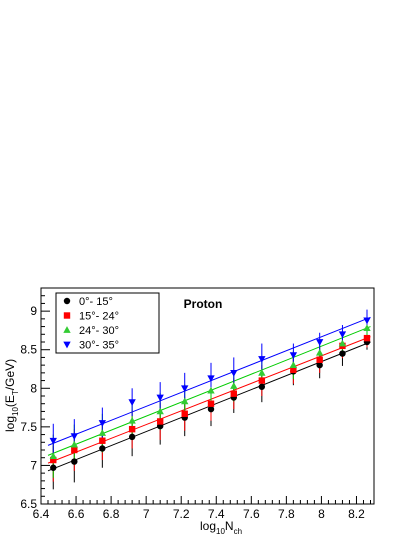  Describe the element at coordinates (10, 401) in the screenshot. I see `y-axis-title-mid: (E` at that location.